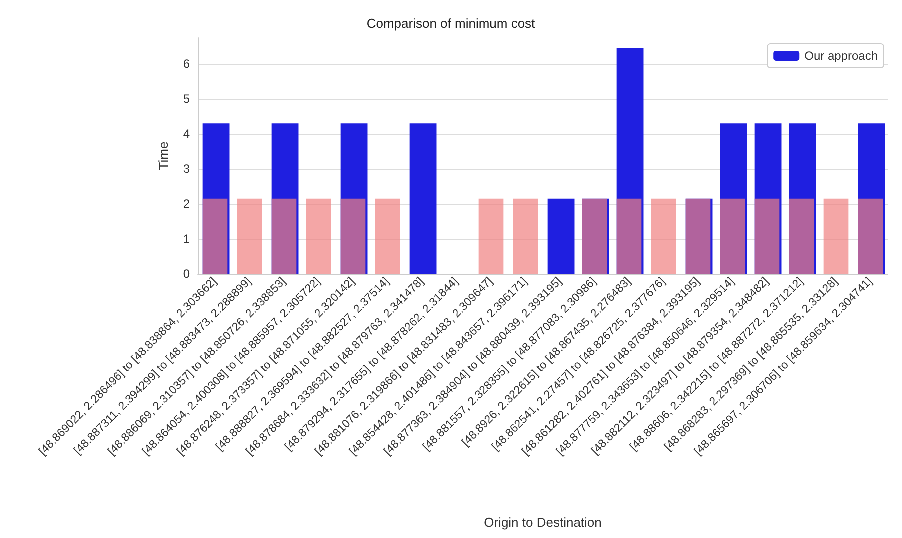 The image size is (902, 538). I want to click on chart-title: Comparison of minimum cost, so click(451, 23).